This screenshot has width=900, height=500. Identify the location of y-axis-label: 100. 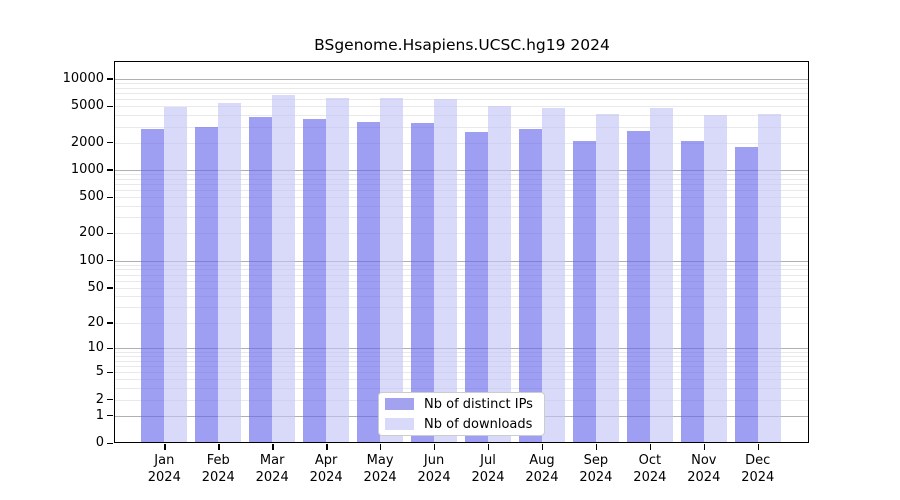
(91, 260).